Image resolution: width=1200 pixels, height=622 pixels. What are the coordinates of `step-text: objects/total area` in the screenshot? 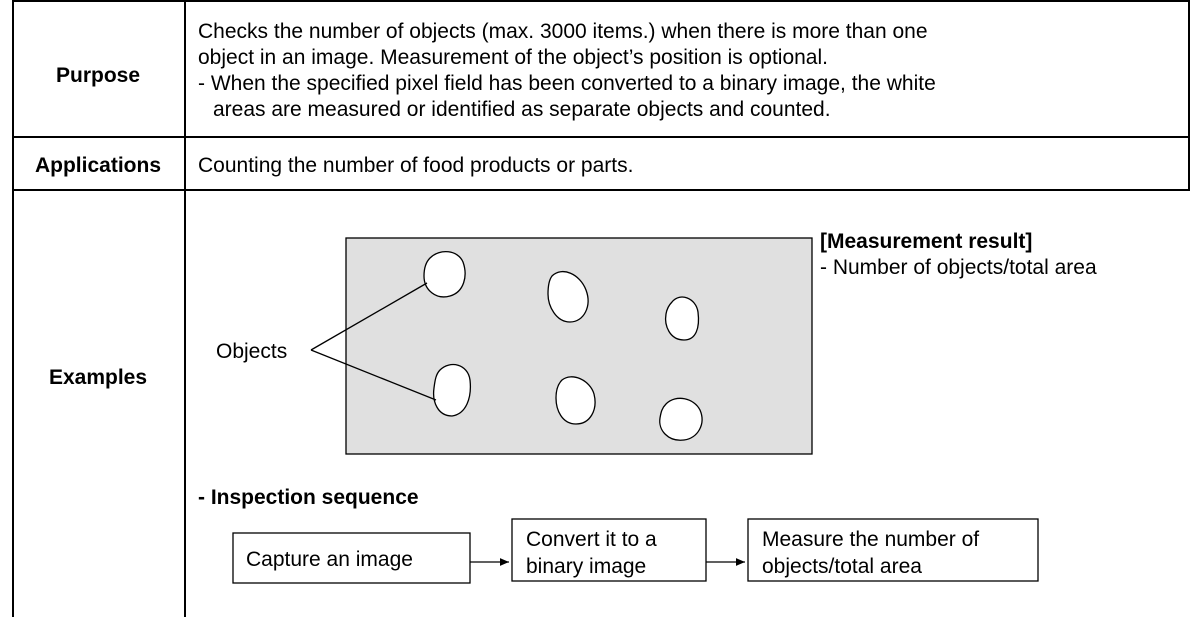 It's located at (842, 566).